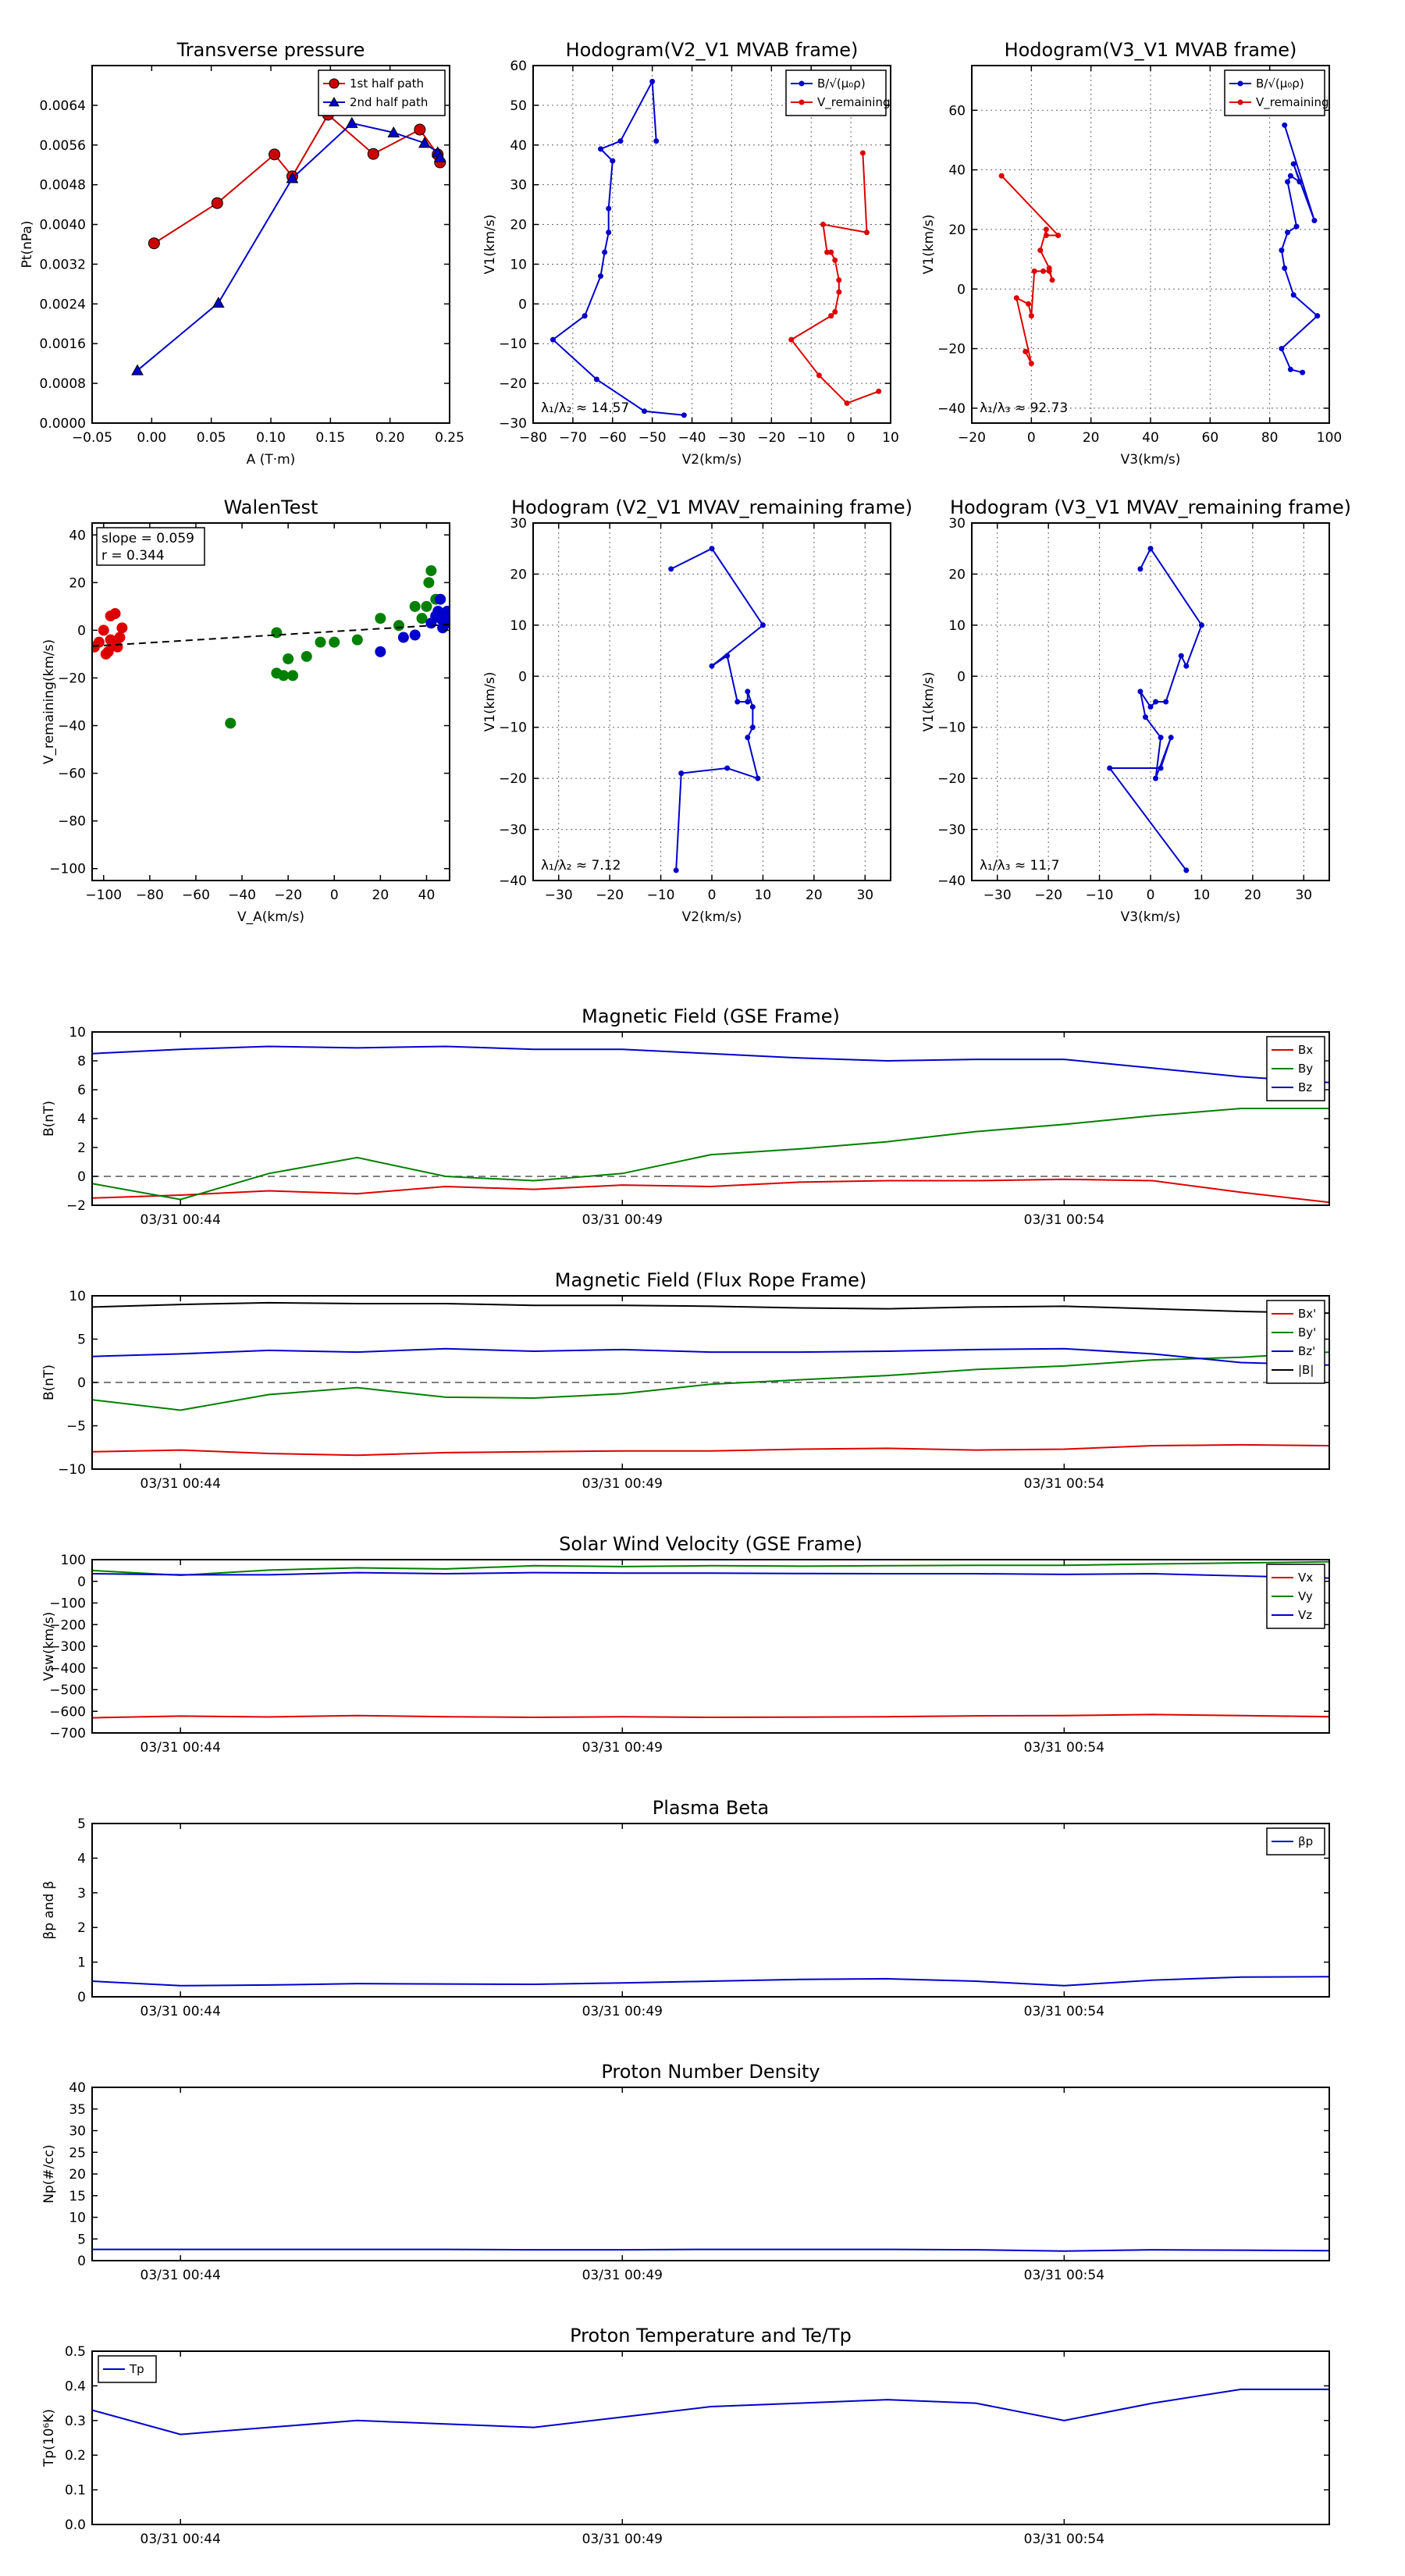  I want to click on y-tick-label: 4, so click(81, 1858).